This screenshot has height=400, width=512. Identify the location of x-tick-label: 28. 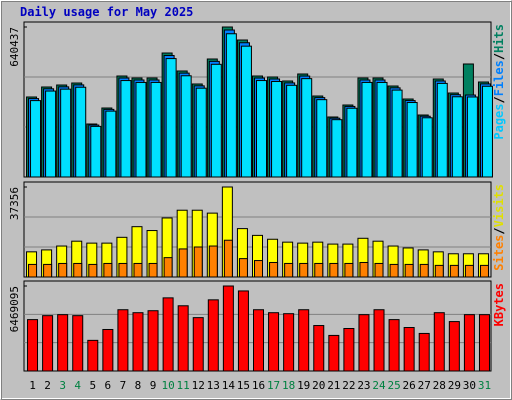
(439, 385).